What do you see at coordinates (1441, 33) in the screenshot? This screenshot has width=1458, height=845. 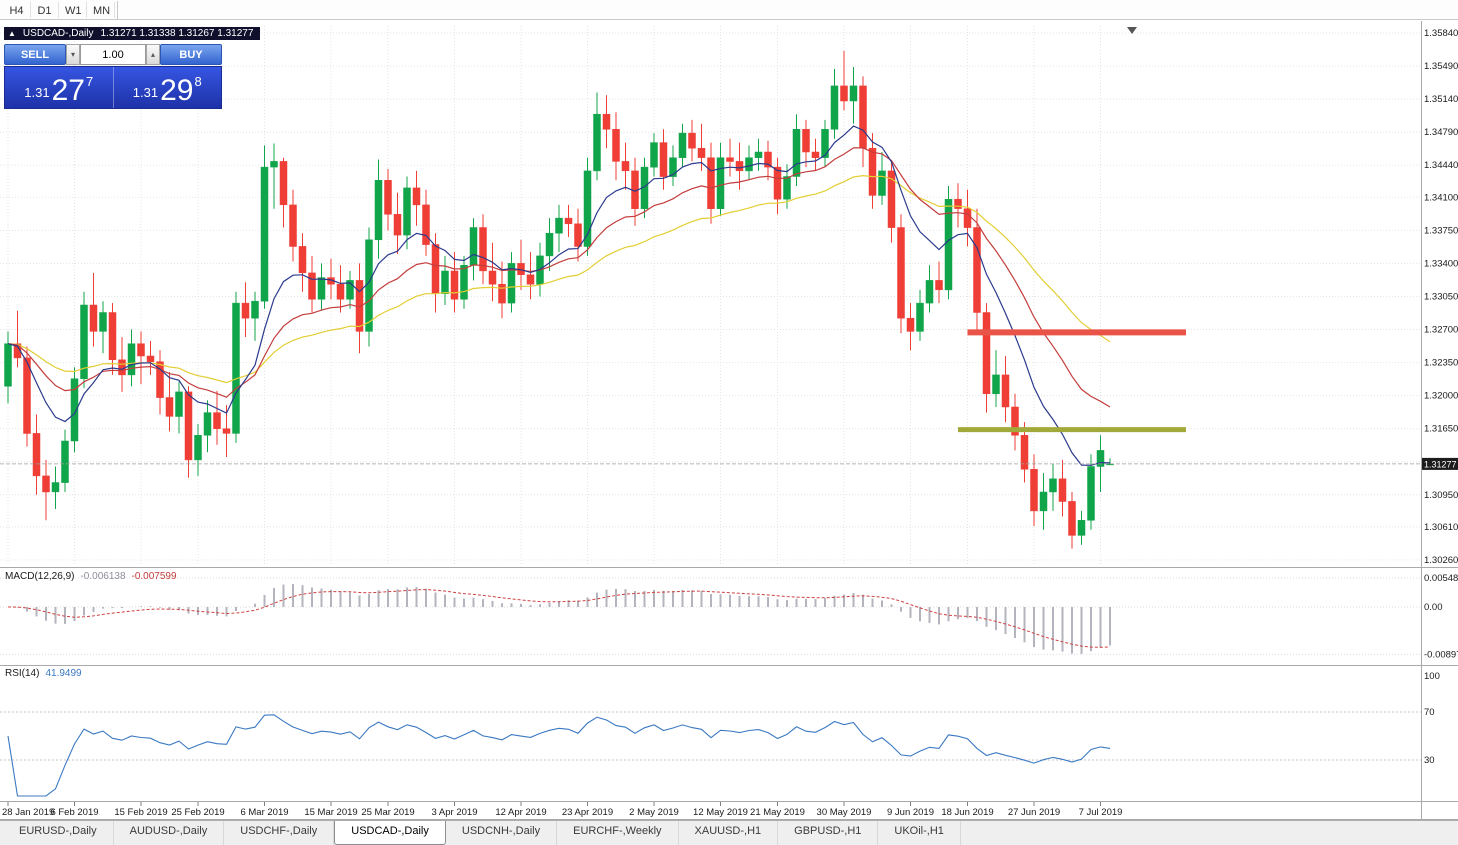 I see `axis-label: 1.35840` at bounding box center [1441, 33].